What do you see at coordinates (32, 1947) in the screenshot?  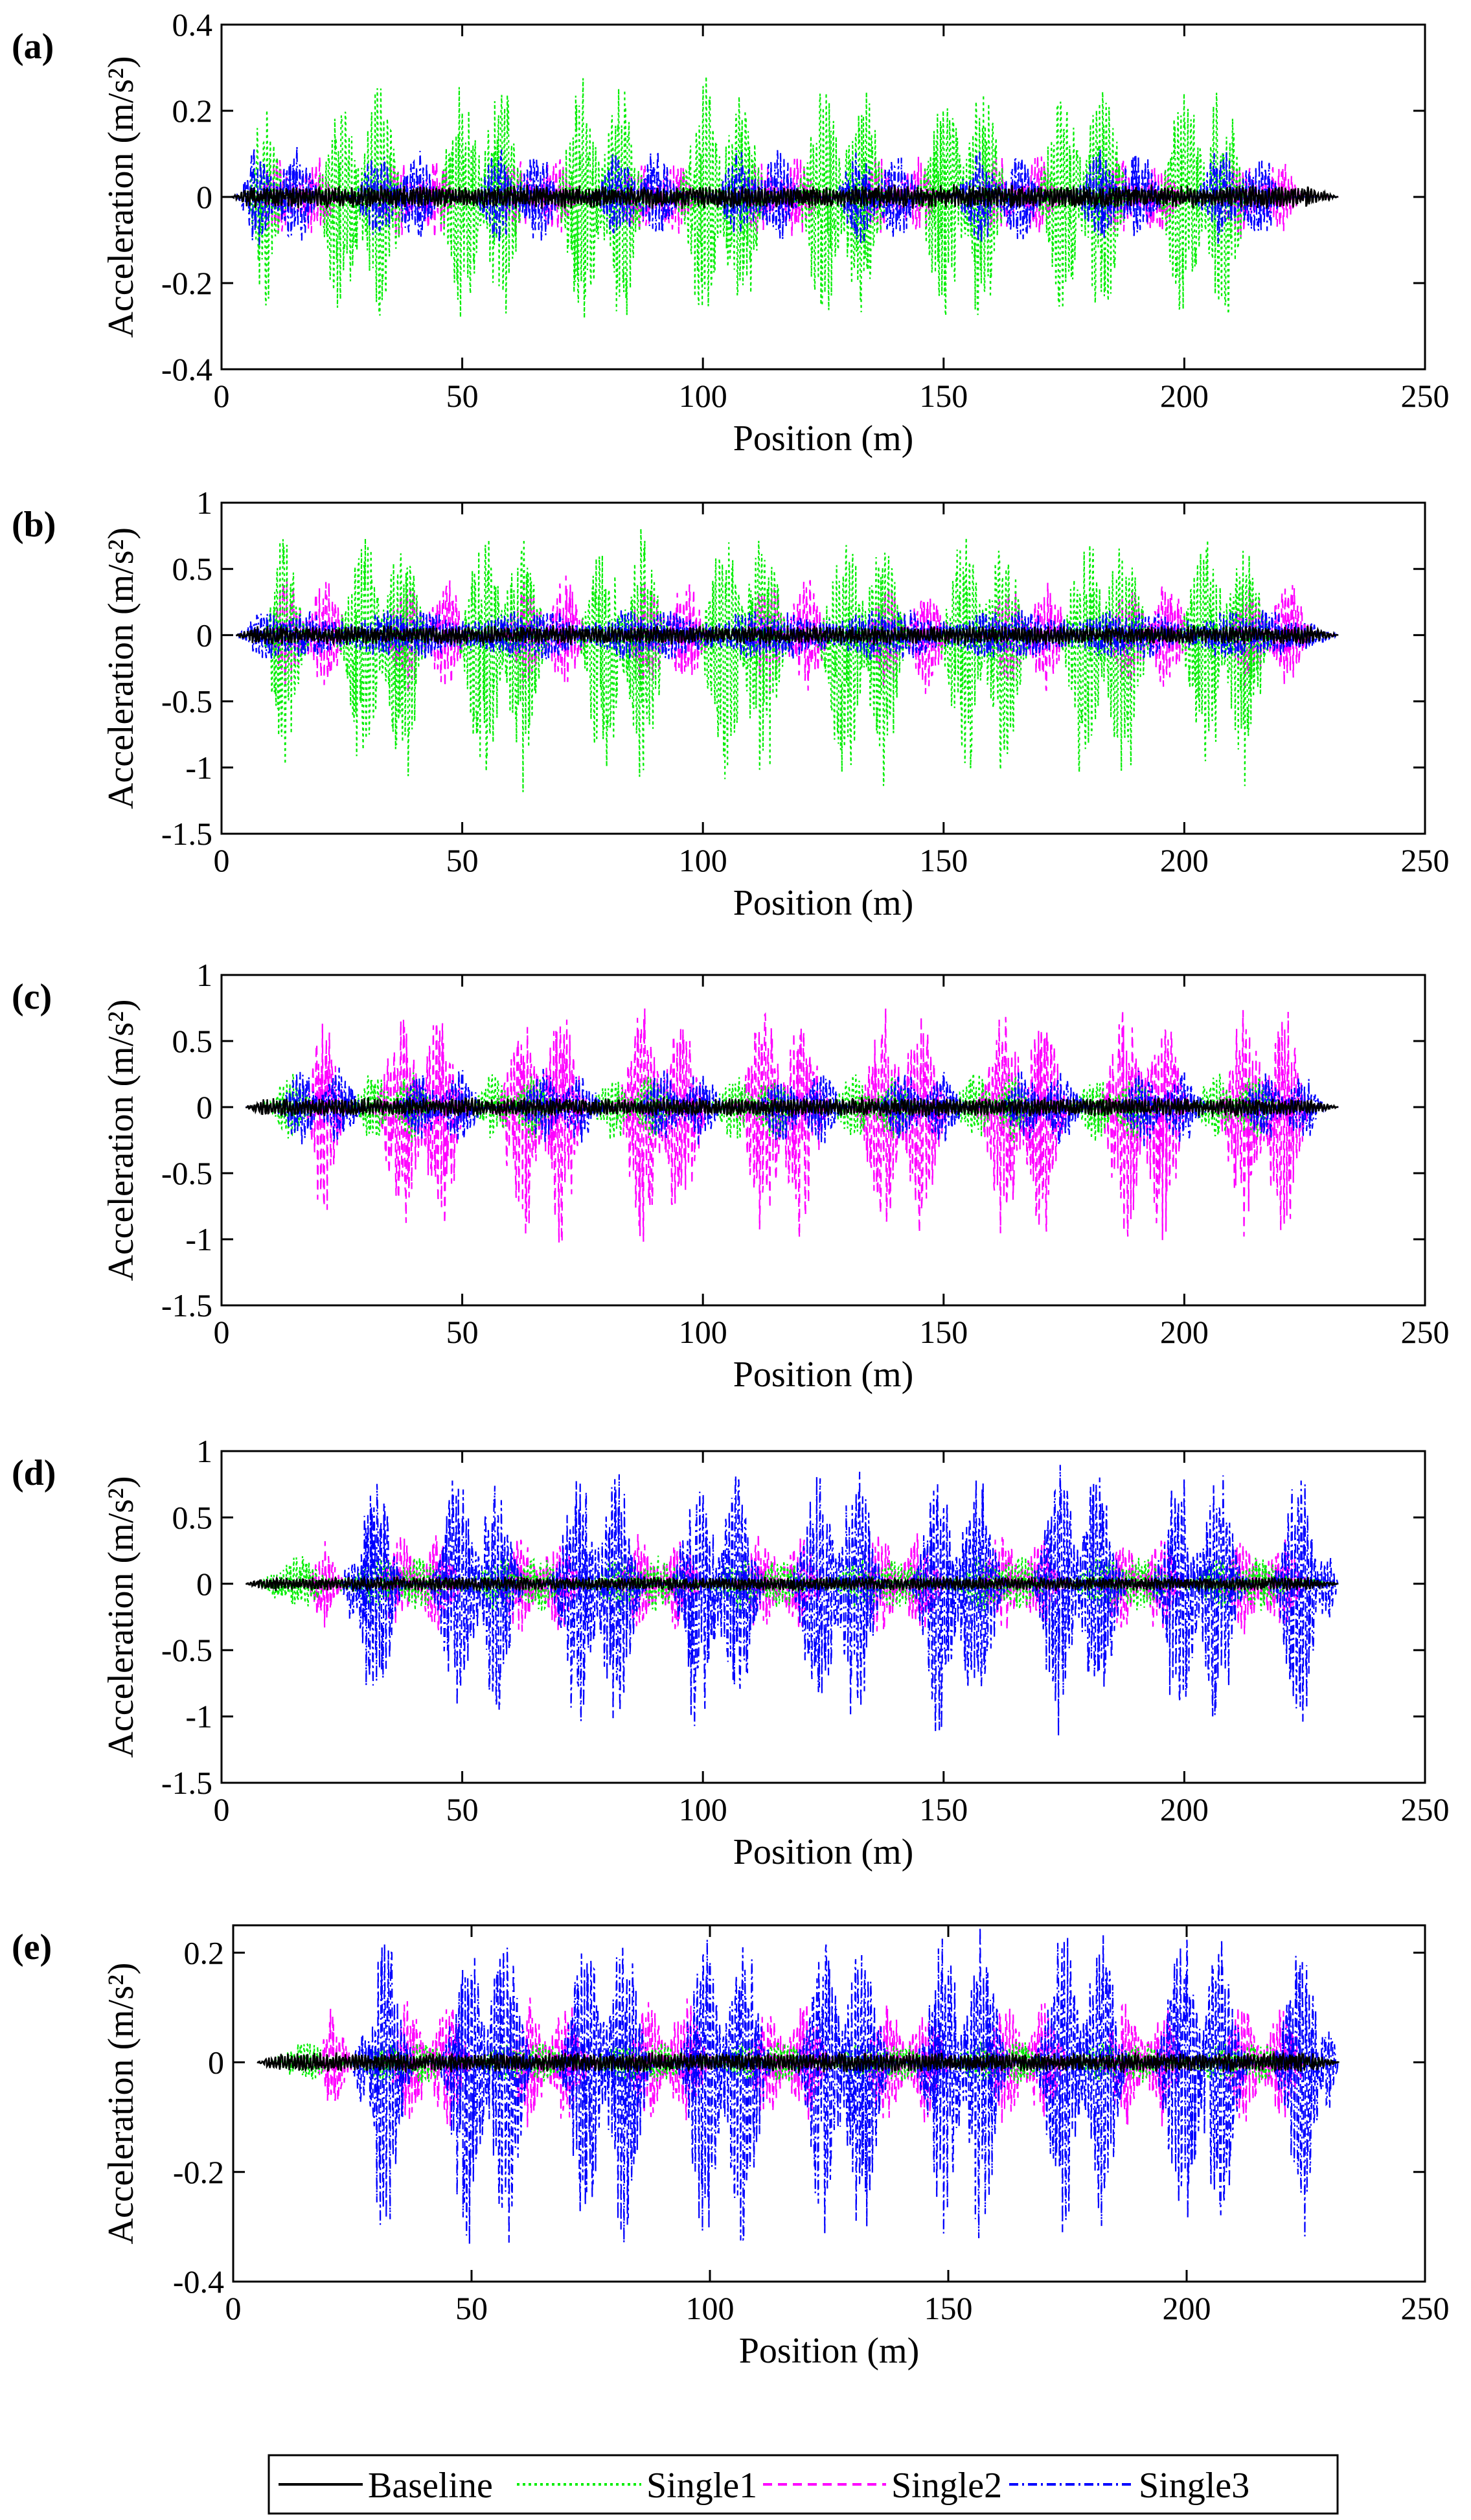 I see `panel-label: (e)` at bounding box center [32, 1947].